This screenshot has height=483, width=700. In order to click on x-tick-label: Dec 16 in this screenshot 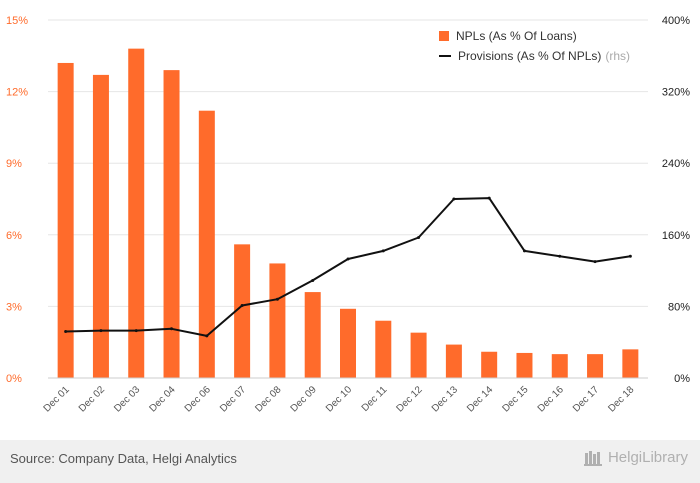, I will do `click(551, 399)`.